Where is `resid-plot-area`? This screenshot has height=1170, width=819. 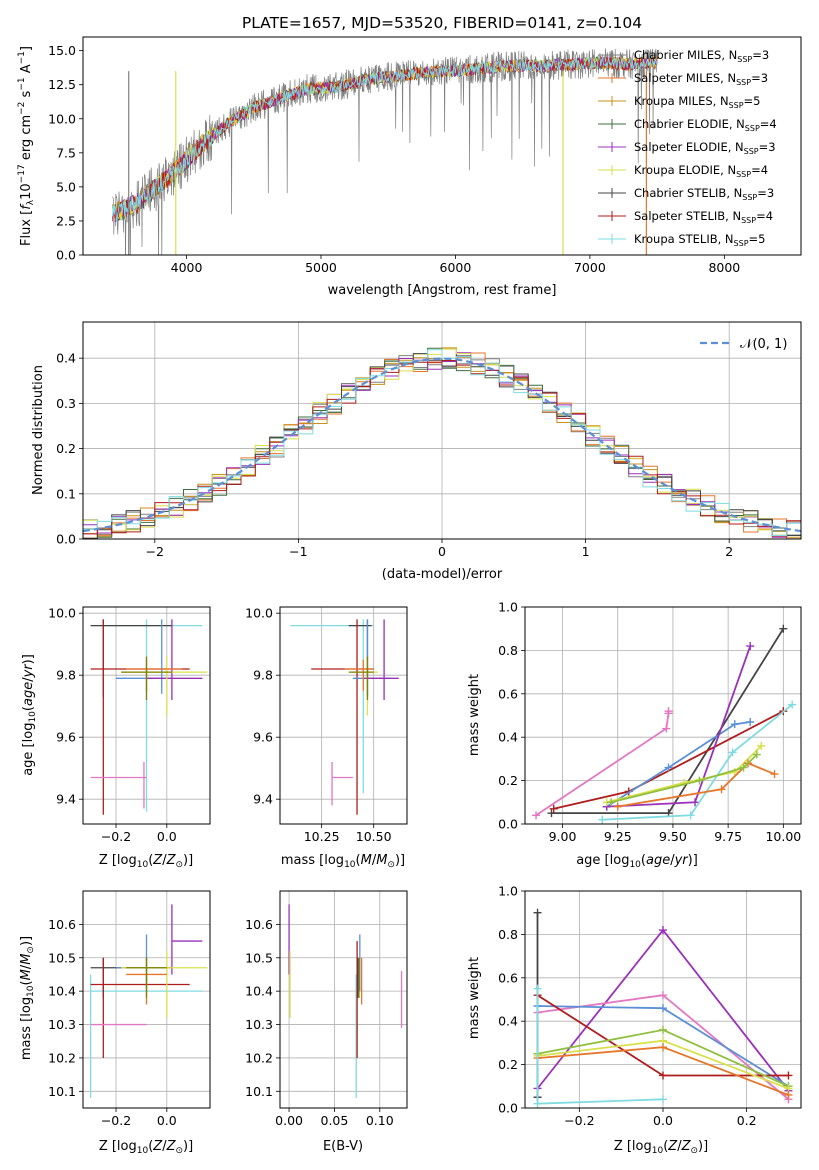
resid-plot-area is located at coordinates (442, 443).